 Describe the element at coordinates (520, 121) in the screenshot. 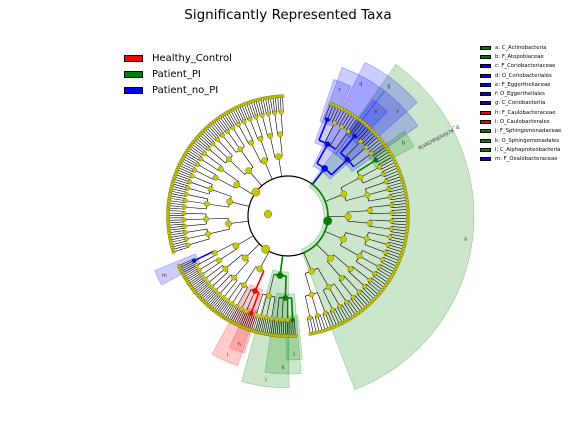

I see `biomarker-legend-entry: i: O_Caulobacterales` at that location.